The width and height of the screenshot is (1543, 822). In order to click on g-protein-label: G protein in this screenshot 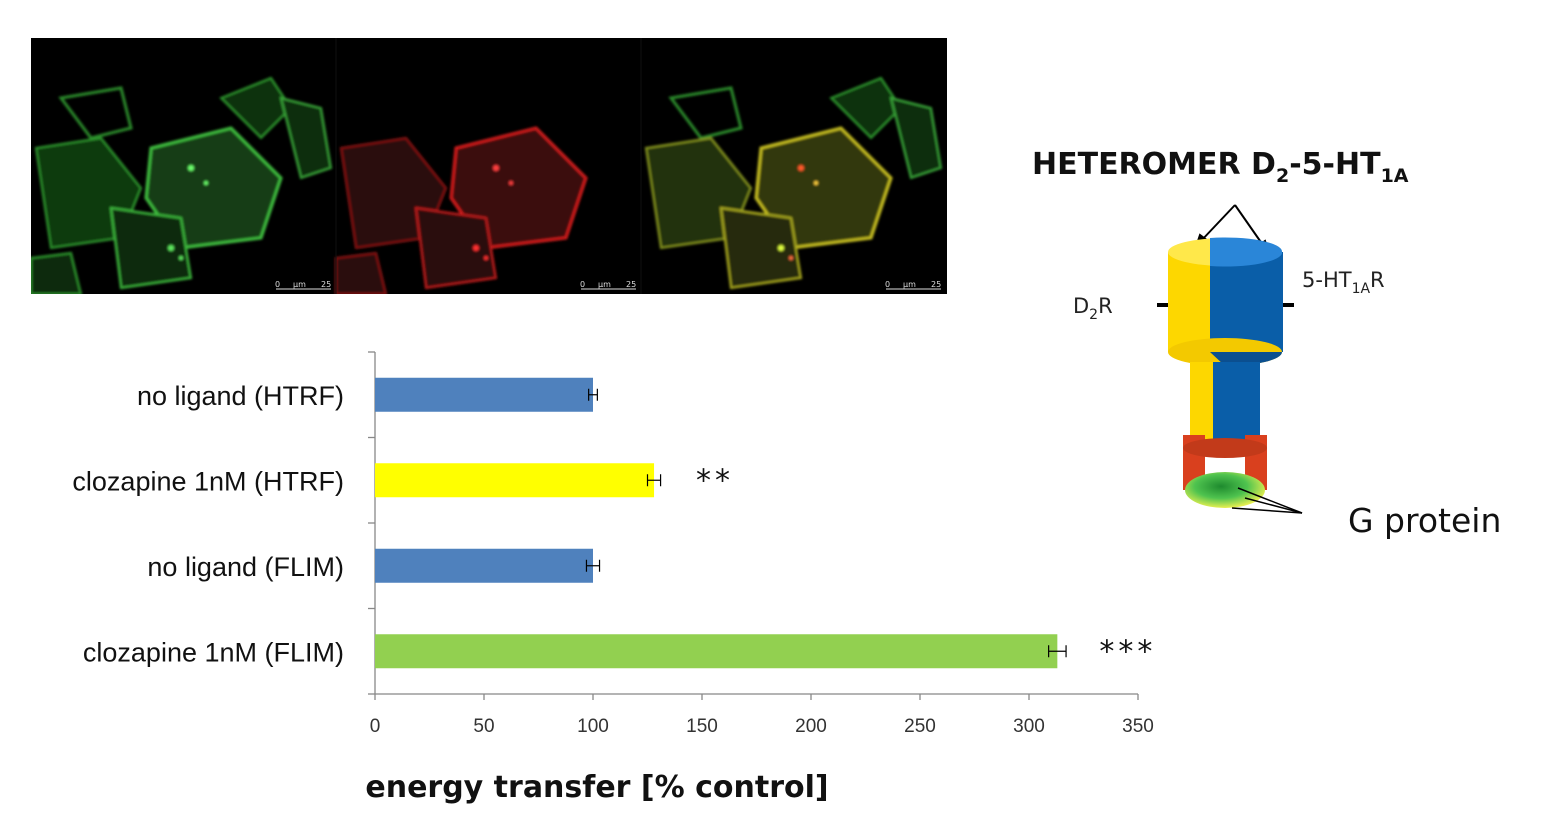, I will do `click(1424, 520)`.